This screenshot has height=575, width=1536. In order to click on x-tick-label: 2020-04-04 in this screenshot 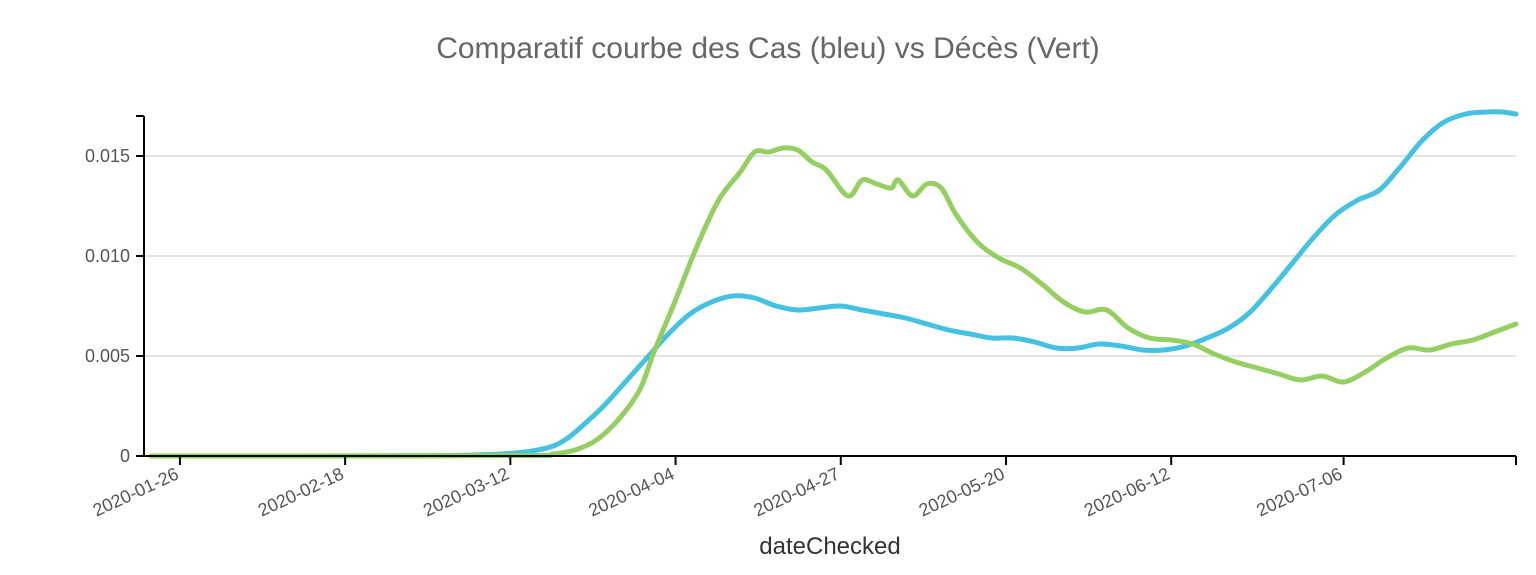, I will do `click(631, 491)`.